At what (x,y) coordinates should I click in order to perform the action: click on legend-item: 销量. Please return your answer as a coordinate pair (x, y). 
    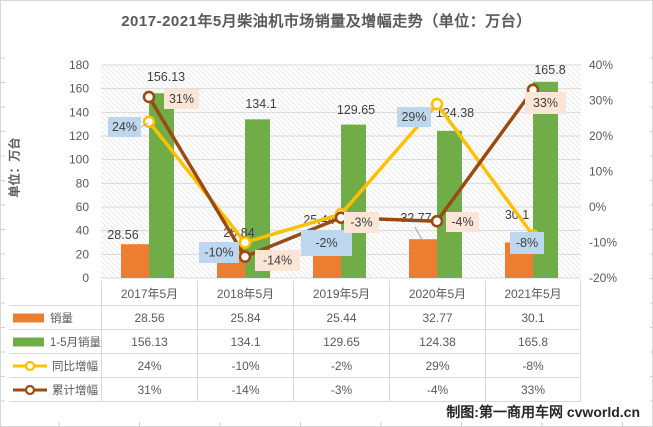
    Looking at the image, I should click on (55, 317).